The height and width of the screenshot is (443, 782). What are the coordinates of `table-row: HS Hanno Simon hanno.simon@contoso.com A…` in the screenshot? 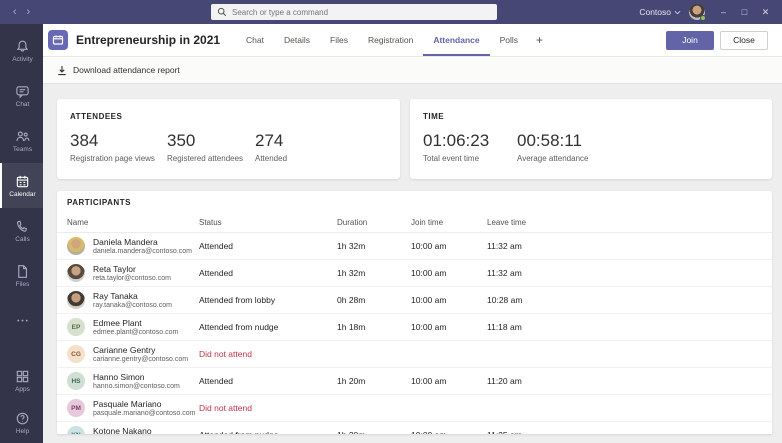 It's located at (414, 381).